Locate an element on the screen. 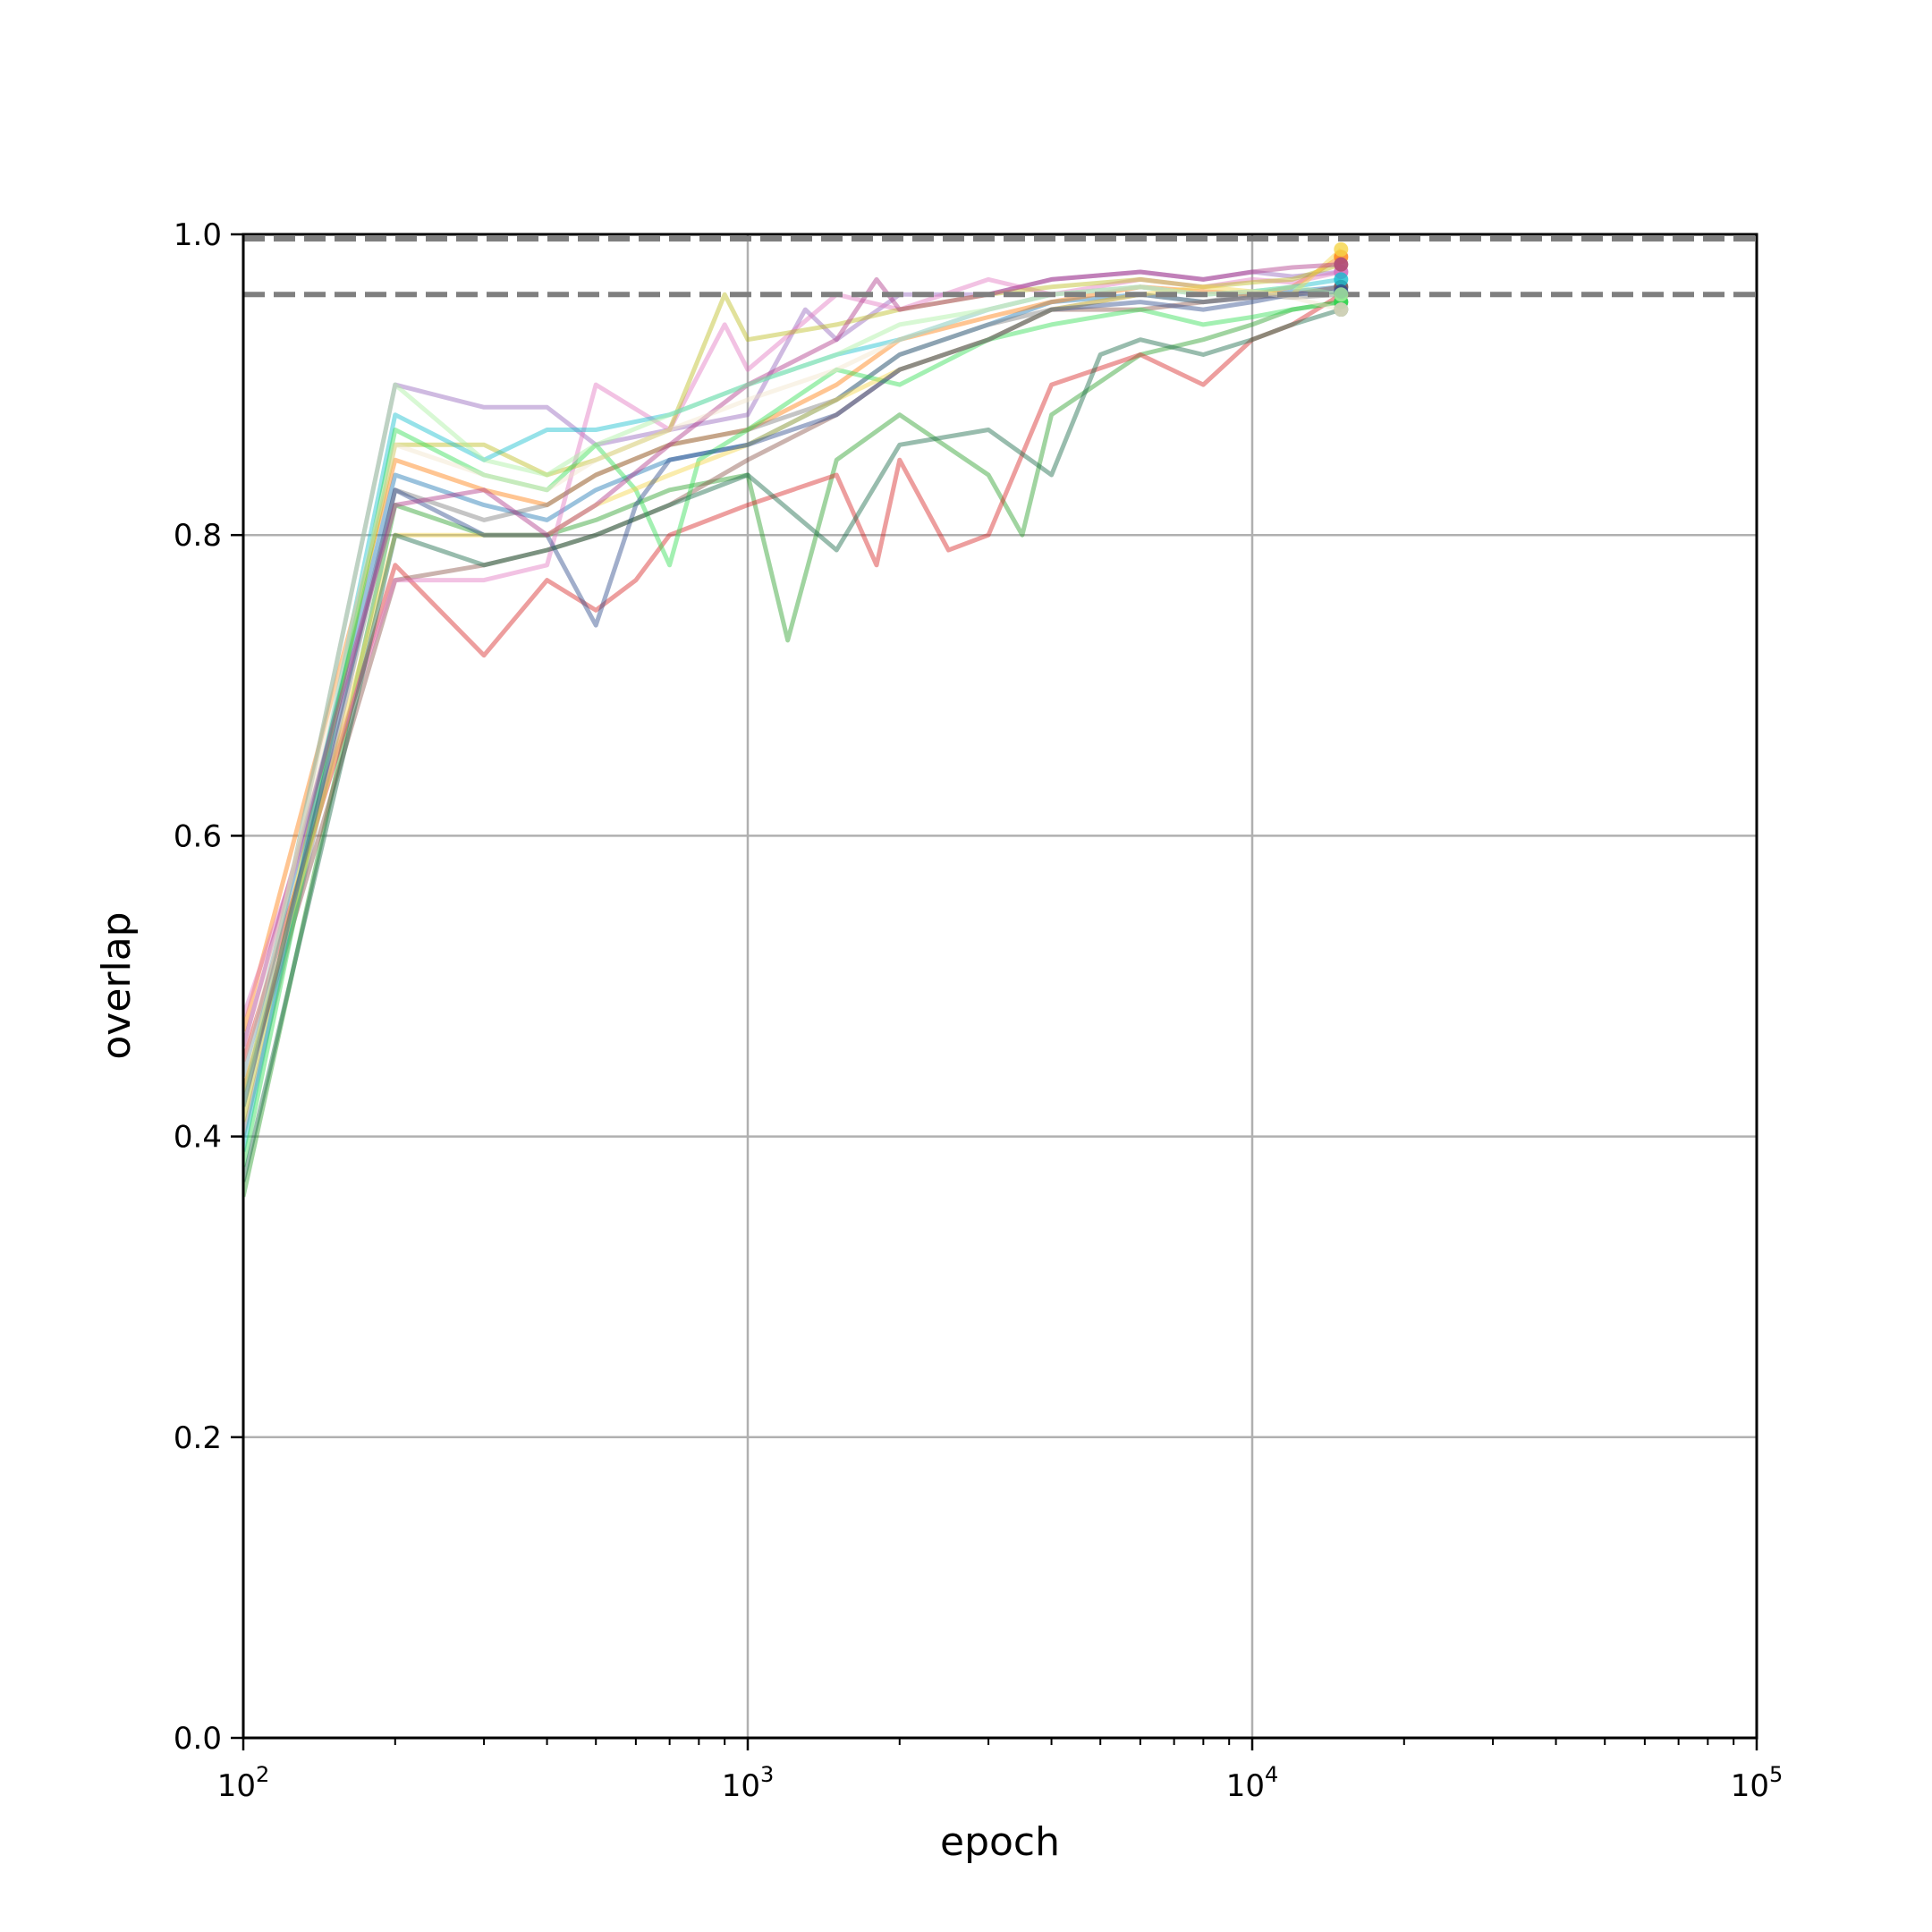 The image size is (1932, 1932). x-tick-label: 10³ is located at coordinates (748, 1783).